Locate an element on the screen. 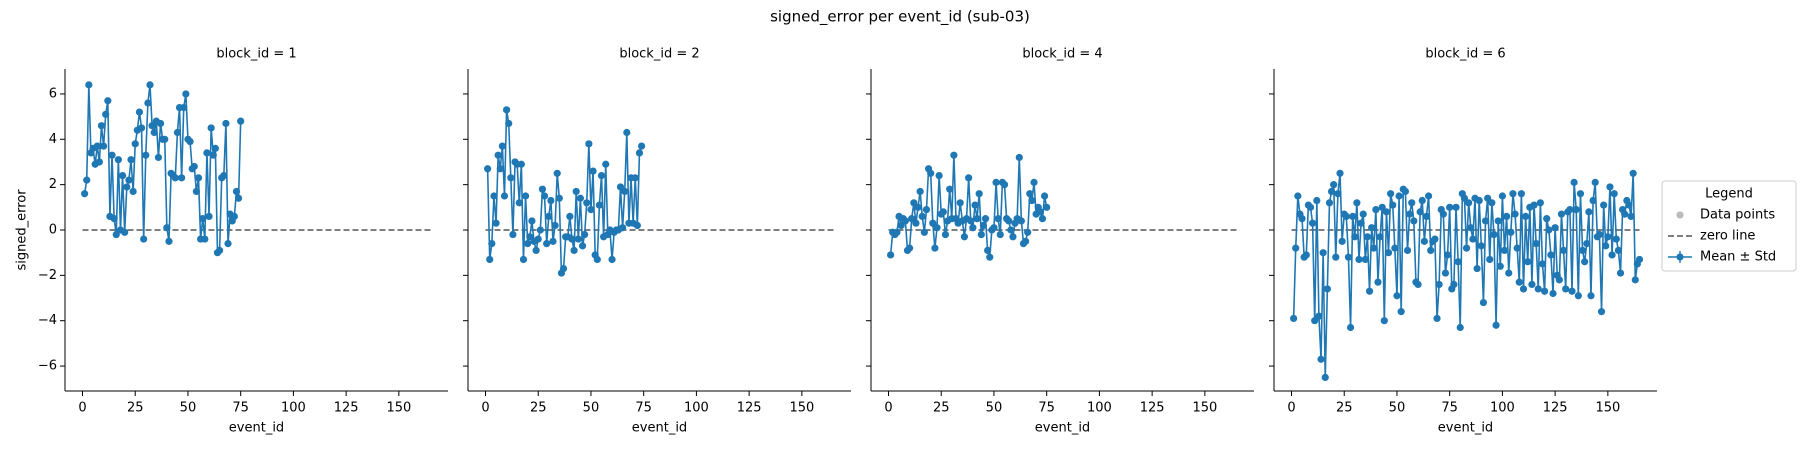  legend-label: zero line is located at coordinates (1727, 236).